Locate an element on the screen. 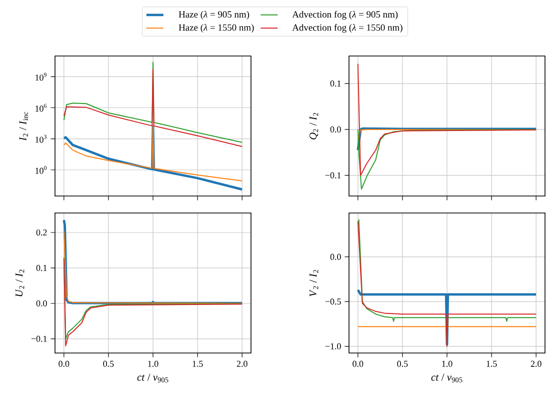  legend-label: Haze (λ = 1550 nm) is located at coordinates (216, 28).